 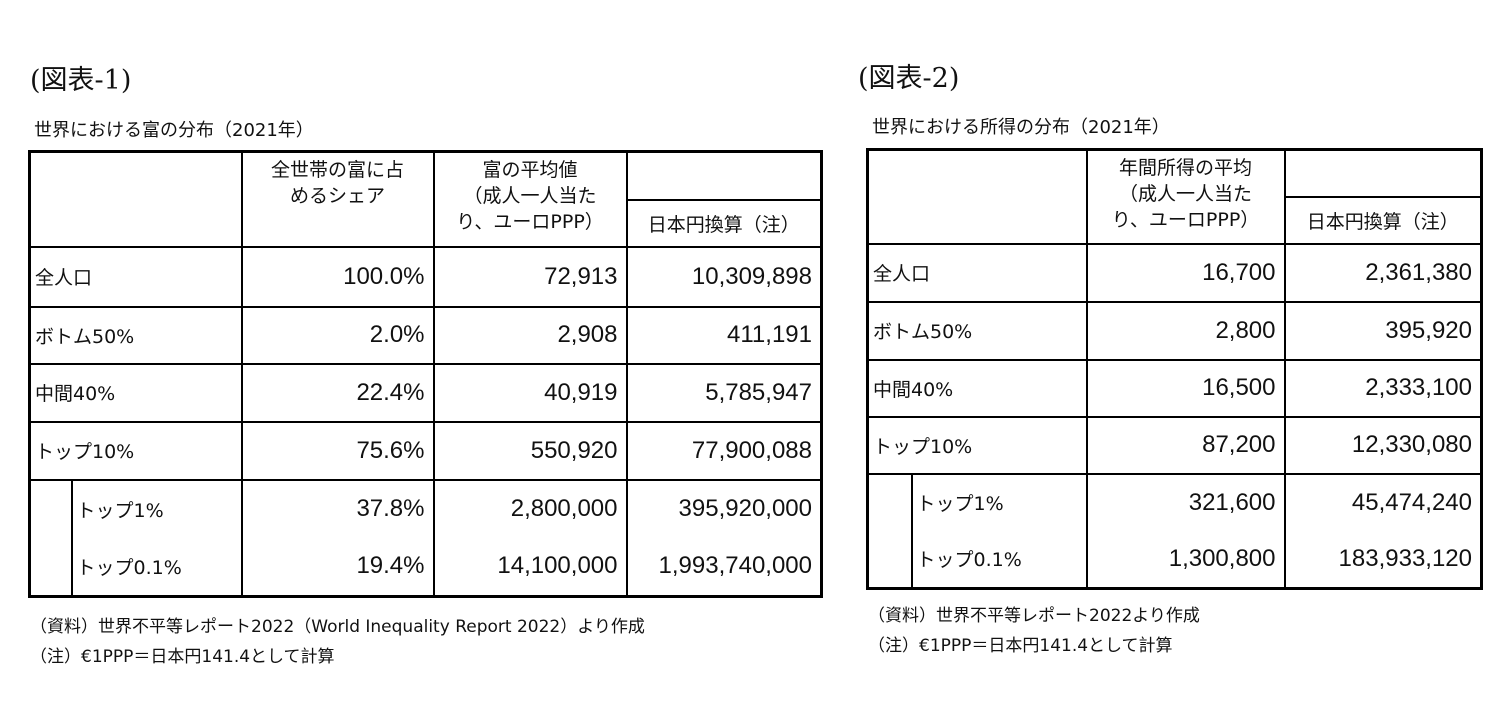 What do you see at coordinates (81, 80) in the screenshot?
I see `figure1-label: (図表-1)` at bounding box center [81, 80].